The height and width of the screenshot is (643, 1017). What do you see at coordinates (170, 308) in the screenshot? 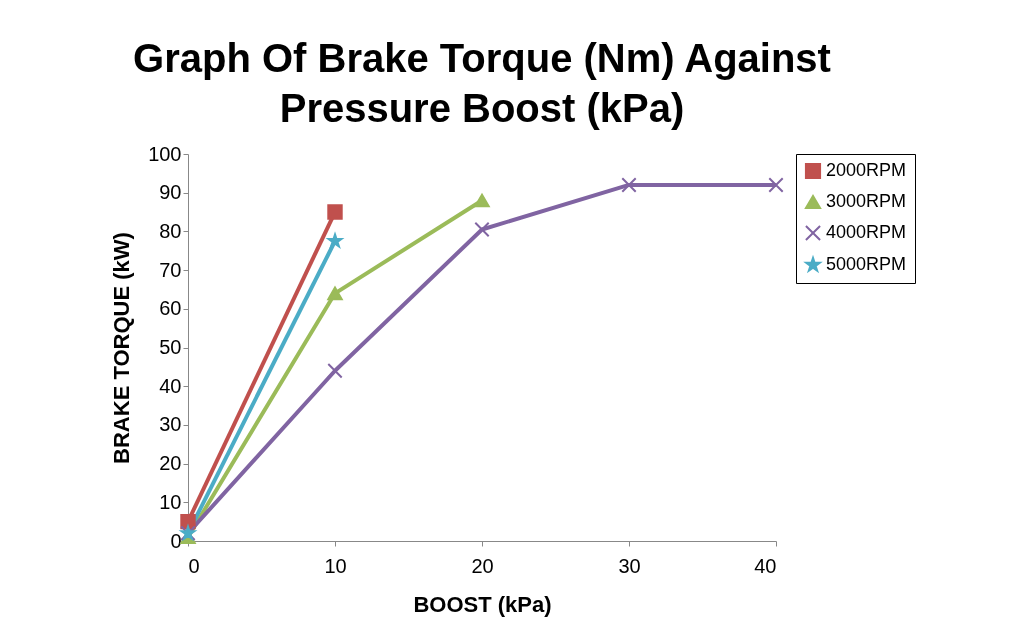
I see `y-tick-label: 60` at bounding box center [170, 308].